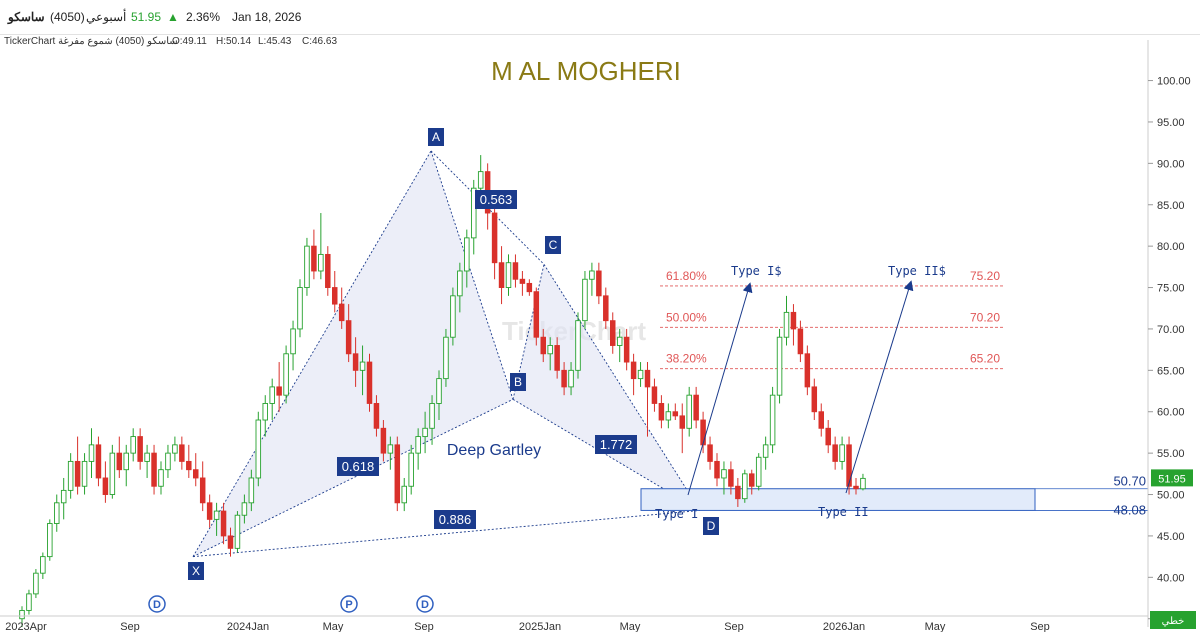 Image resolution: width=1200 pixels, height=632 pixels. What do you see at coordinates (686, 276) in the screenshot?
I see `fib-pct-0: 61.80%` at bounding box center [686, 276].